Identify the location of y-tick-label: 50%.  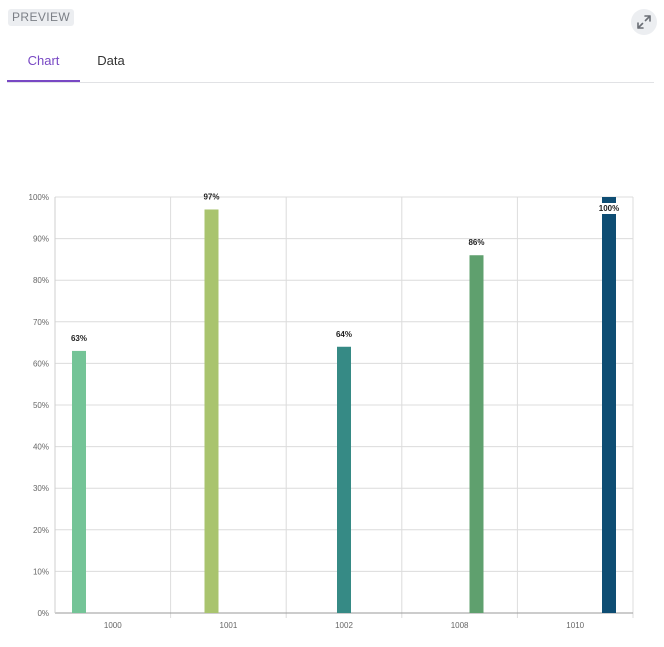
(41, 405).